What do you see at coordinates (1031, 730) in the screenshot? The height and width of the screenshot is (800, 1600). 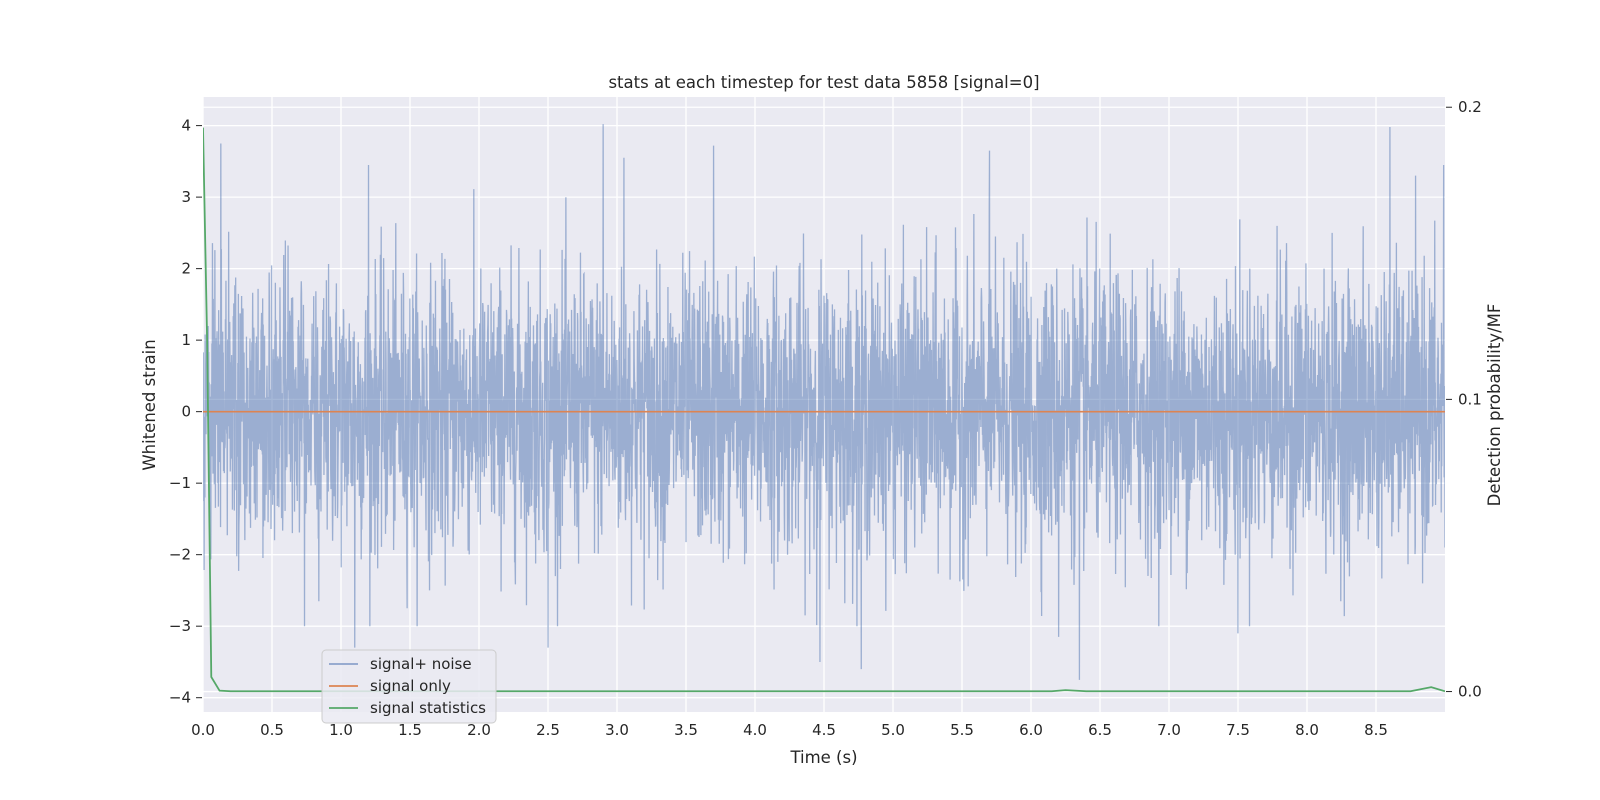 I see `x-tick-label: 6.0` at bounding box center [1031, 730].